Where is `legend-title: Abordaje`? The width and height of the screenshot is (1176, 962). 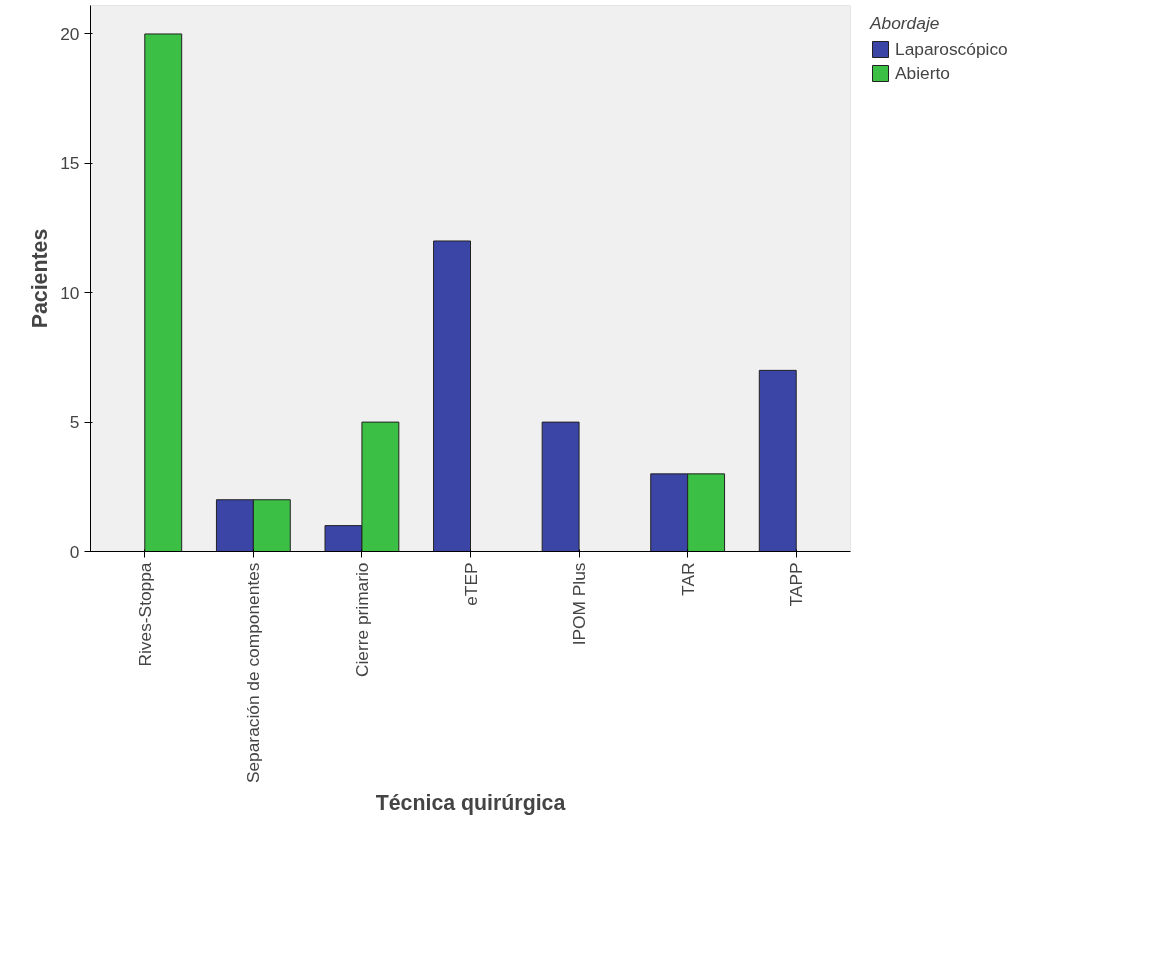
legend-title: Abordaje is located at coordinates (905, 23).